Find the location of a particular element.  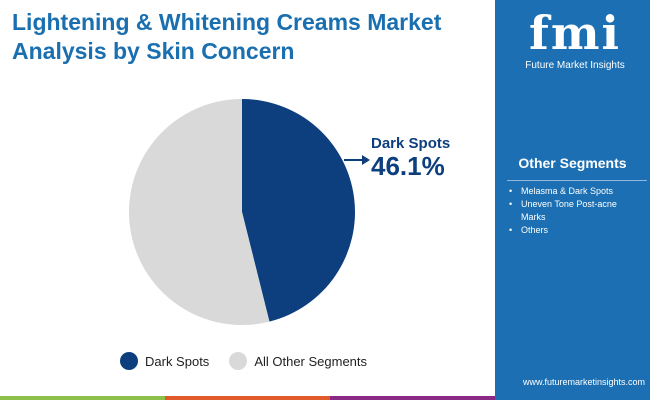

logo-name: Future Market Insights is located at coordinates (575, 65).